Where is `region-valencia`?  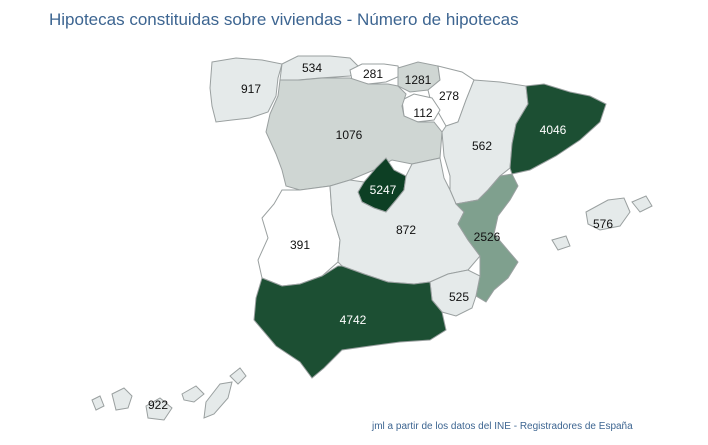 region-valencia is located at coordinates (486, 238).